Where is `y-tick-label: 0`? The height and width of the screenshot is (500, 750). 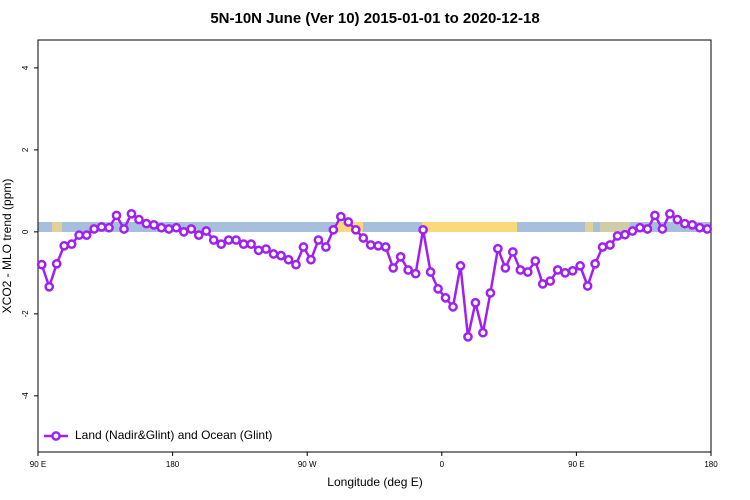 y-tick-label: 0 is located at coordinates (25, 231).